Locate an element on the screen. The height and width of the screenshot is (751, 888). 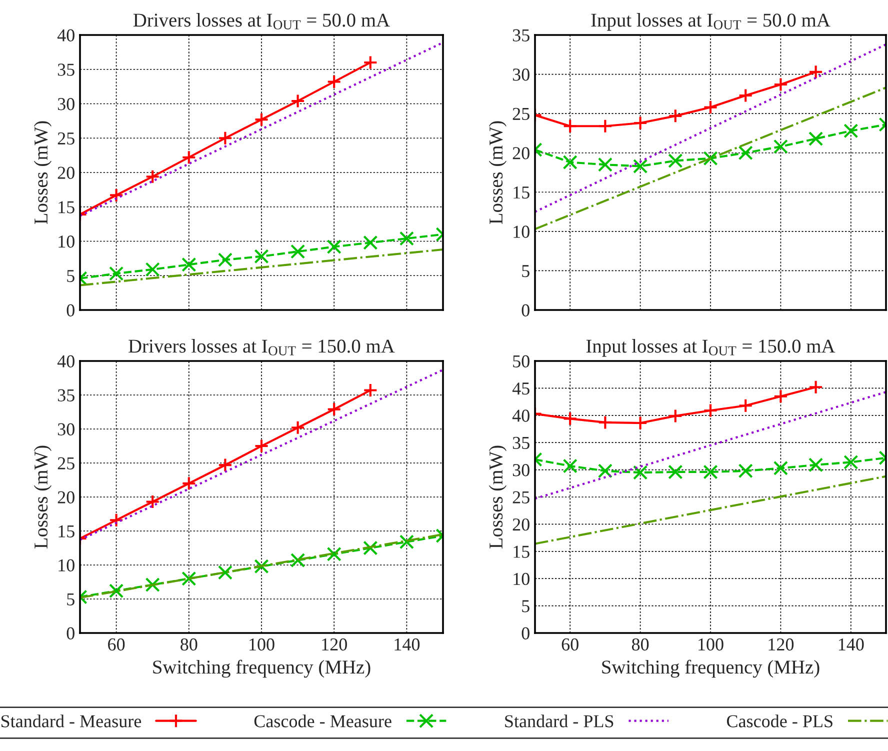
y-tick-label: 50 is located at coordinates (521, 361).